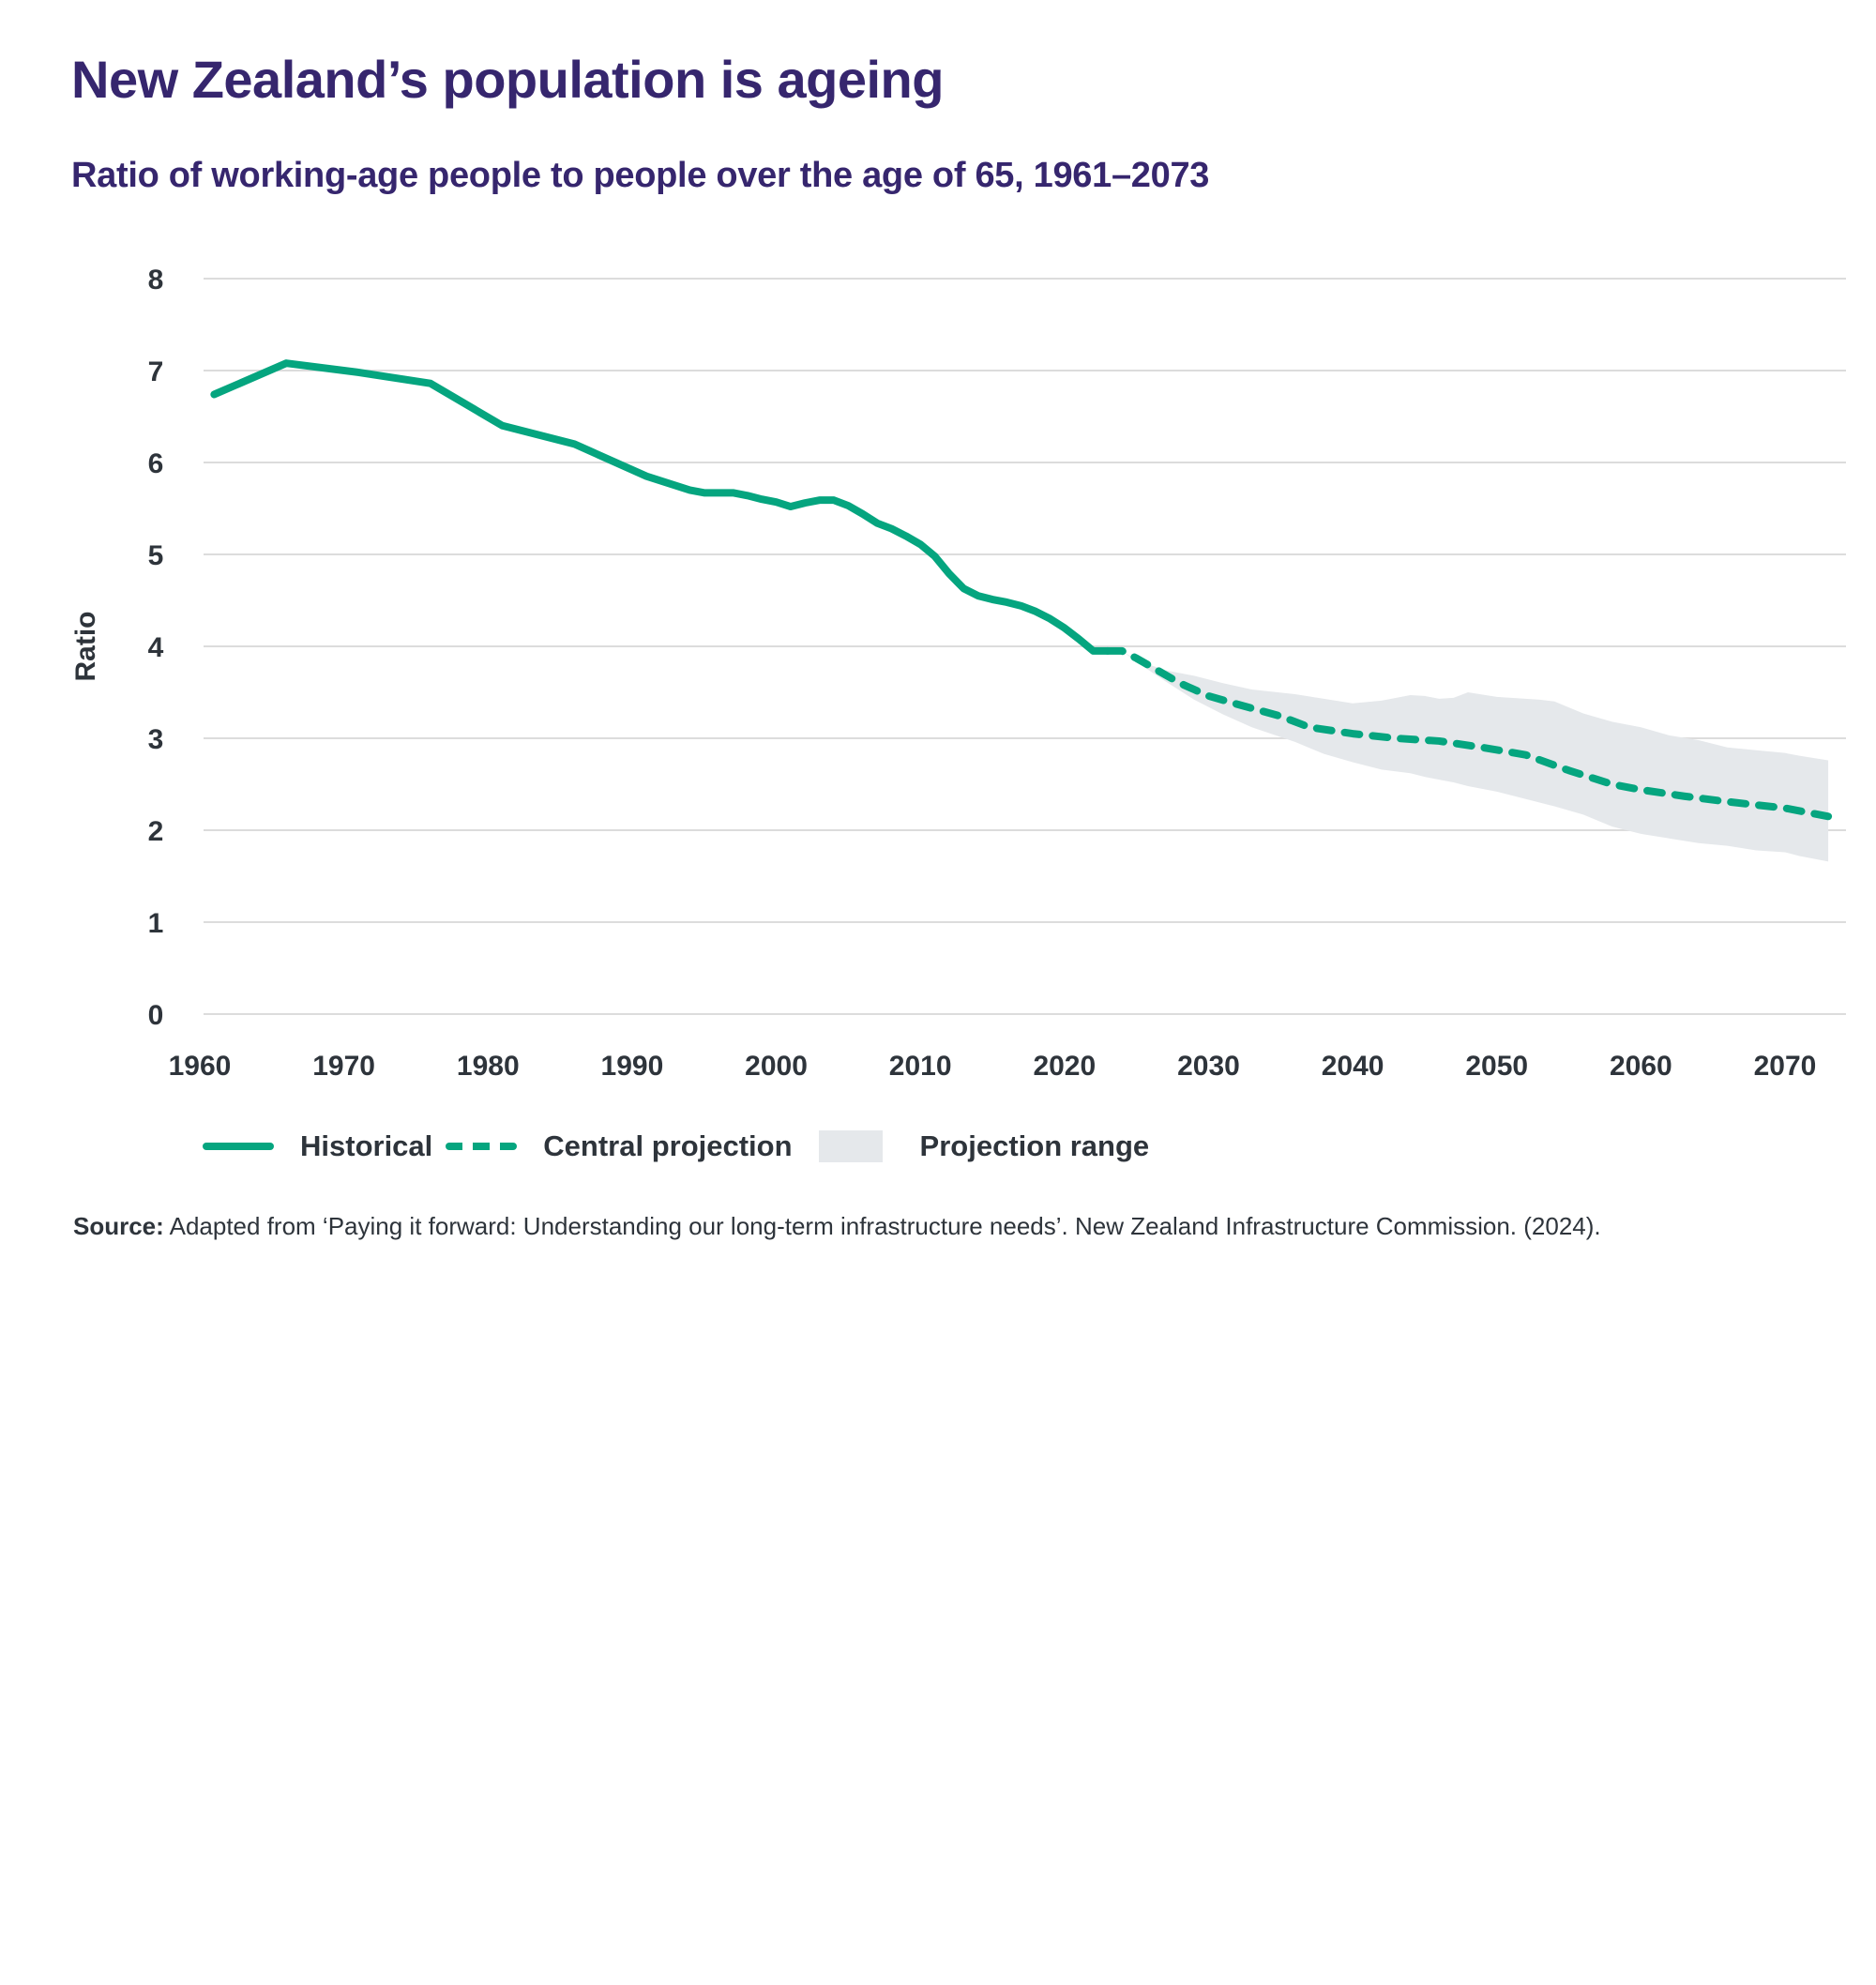  What do you see at coordinates (1208, 1066) in the screenshot?
I see `x-tick-label: 2030` at bounding box center [1208, 1066].